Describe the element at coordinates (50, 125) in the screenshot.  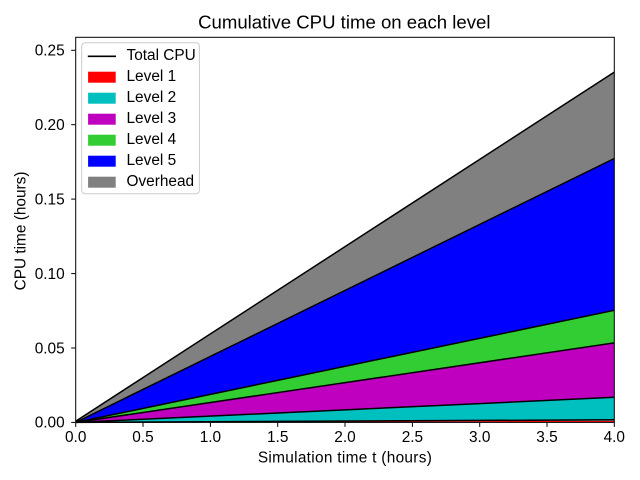
I see `svg-text: 0.20` at that location.